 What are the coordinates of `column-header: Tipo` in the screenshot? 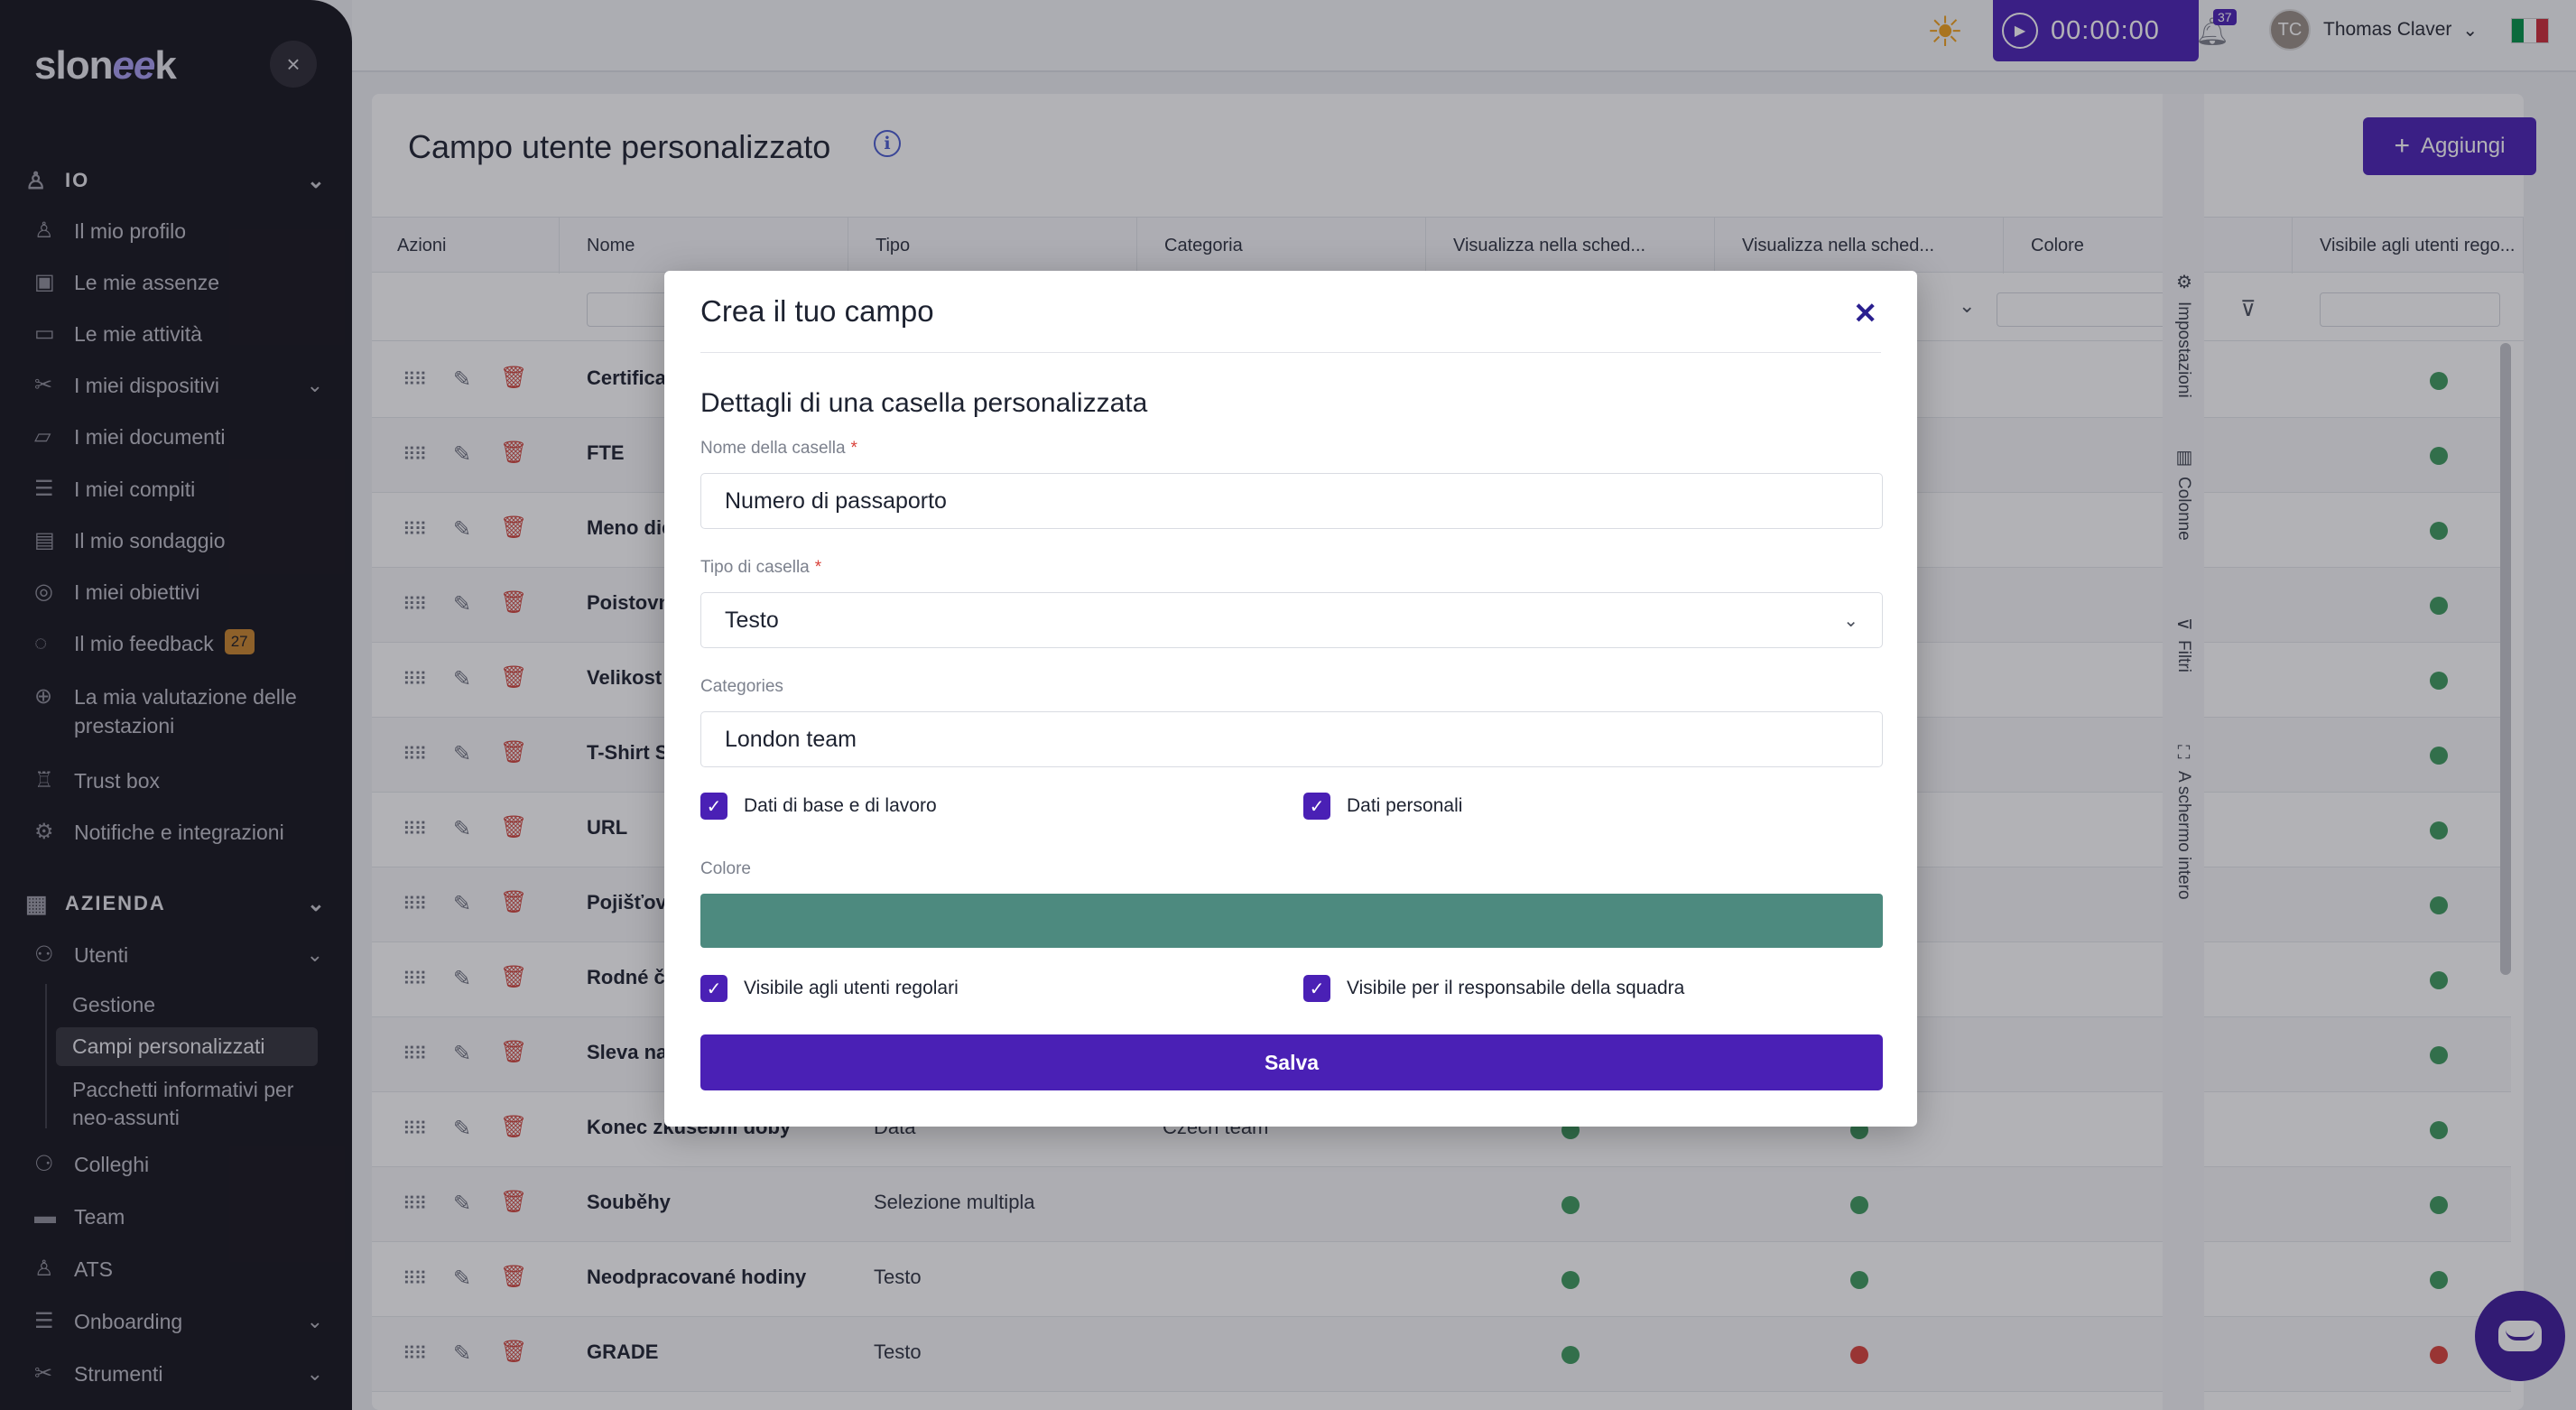 It's located at (992, 246).